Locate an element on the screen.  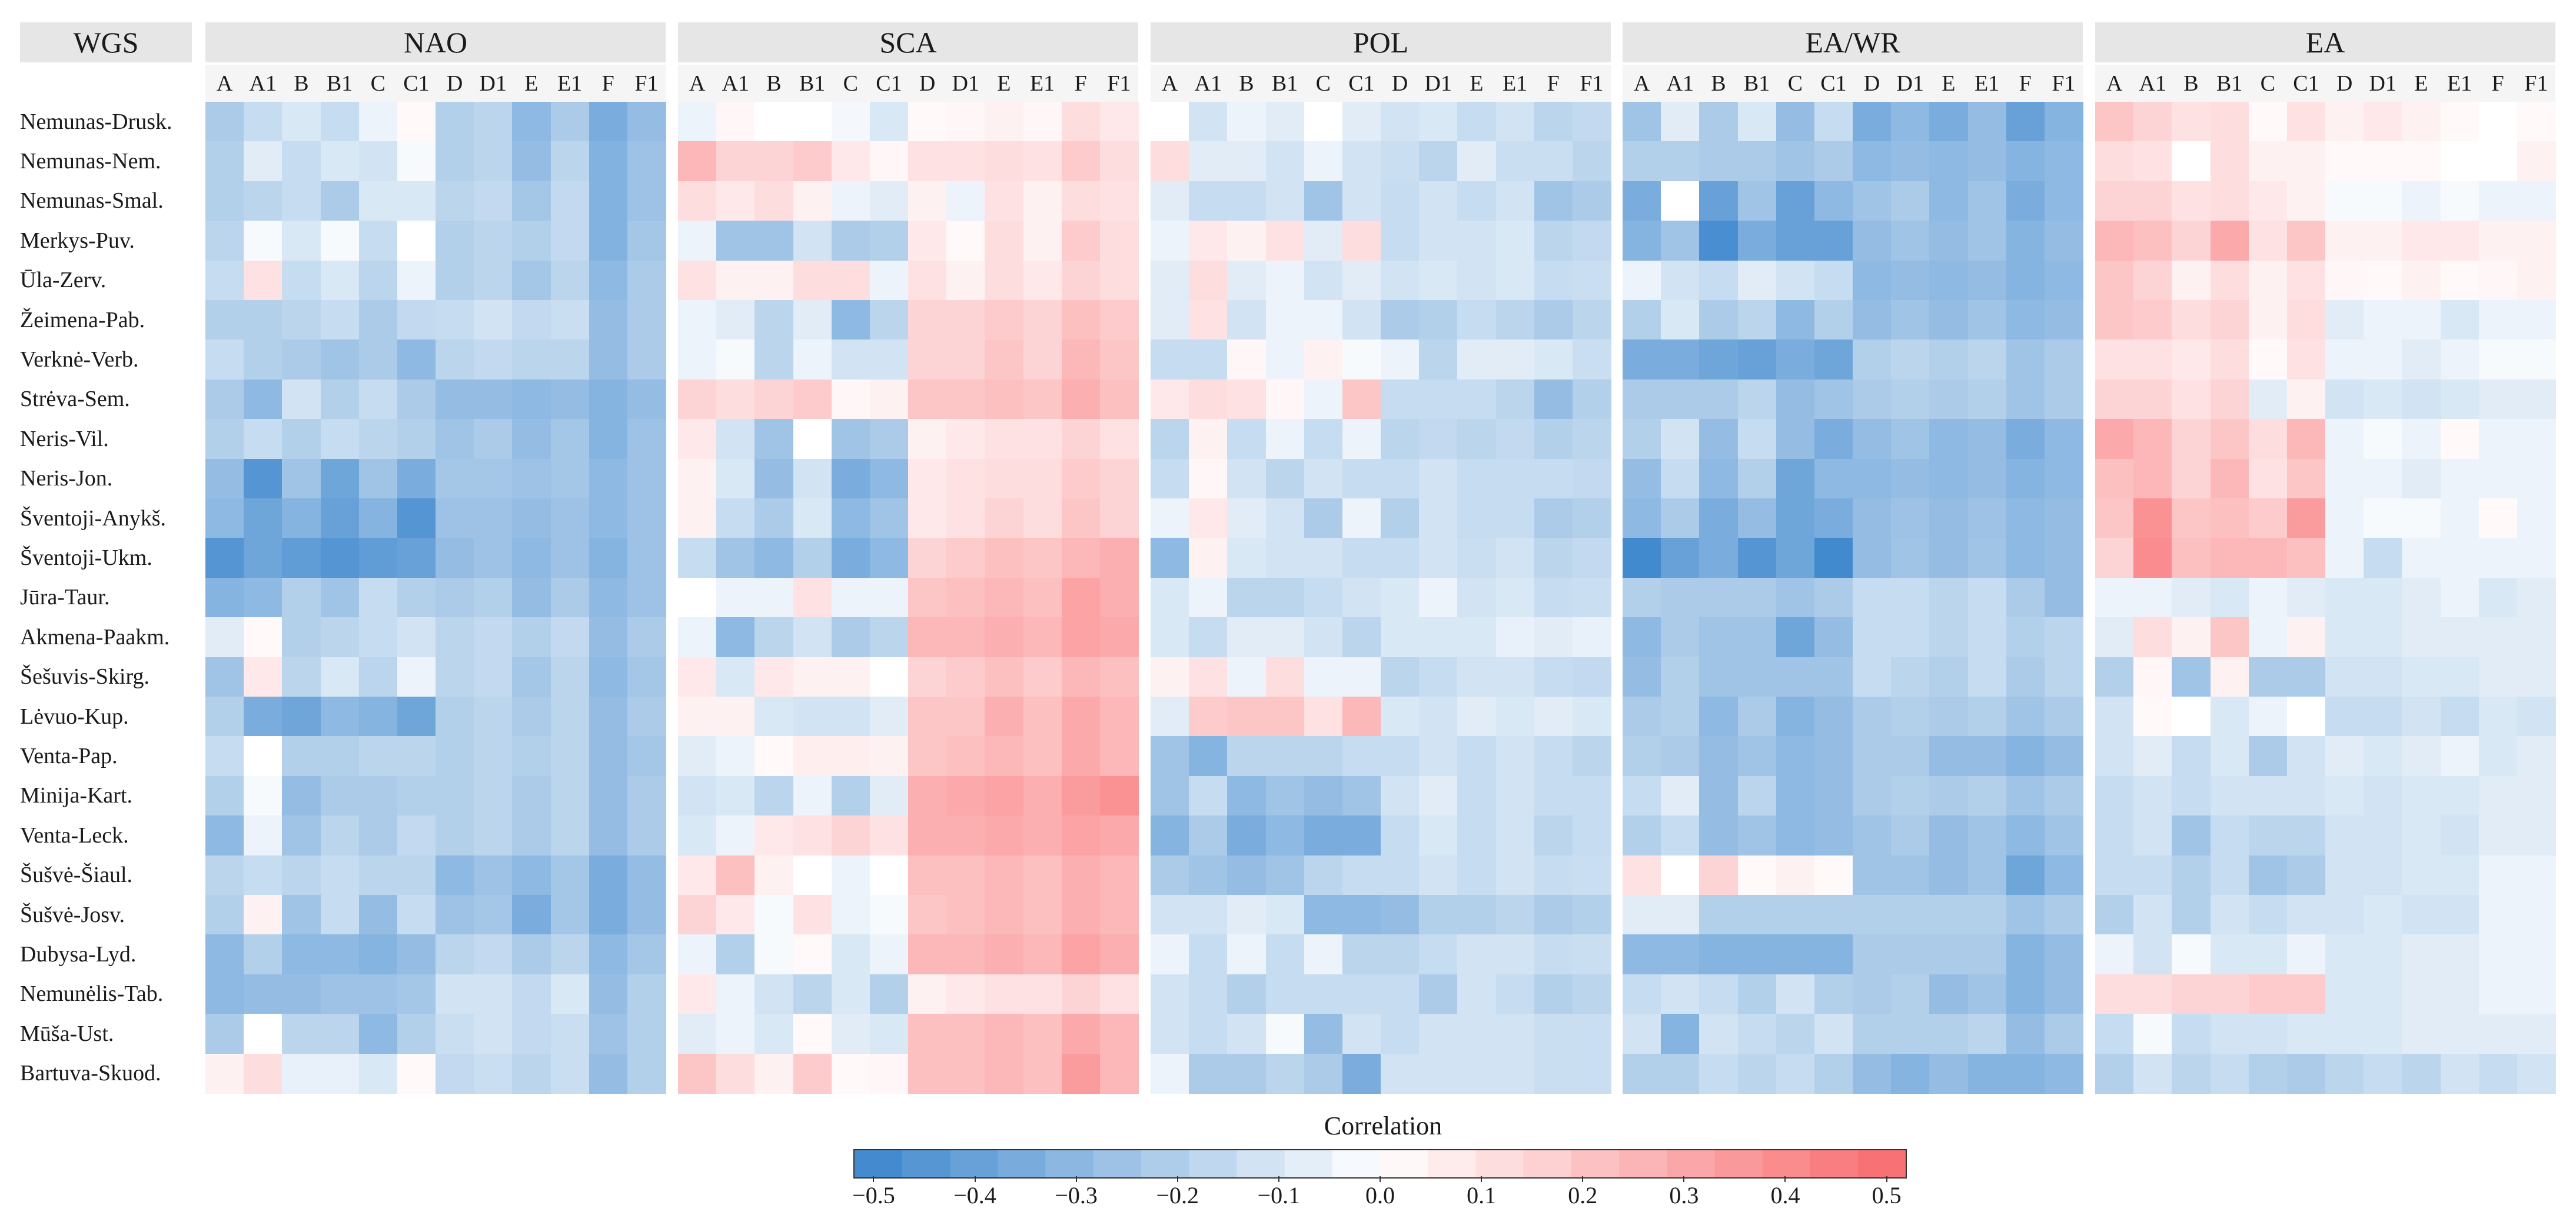
row-label: Nemunas-Nem. is located at coordinates (90, 161).